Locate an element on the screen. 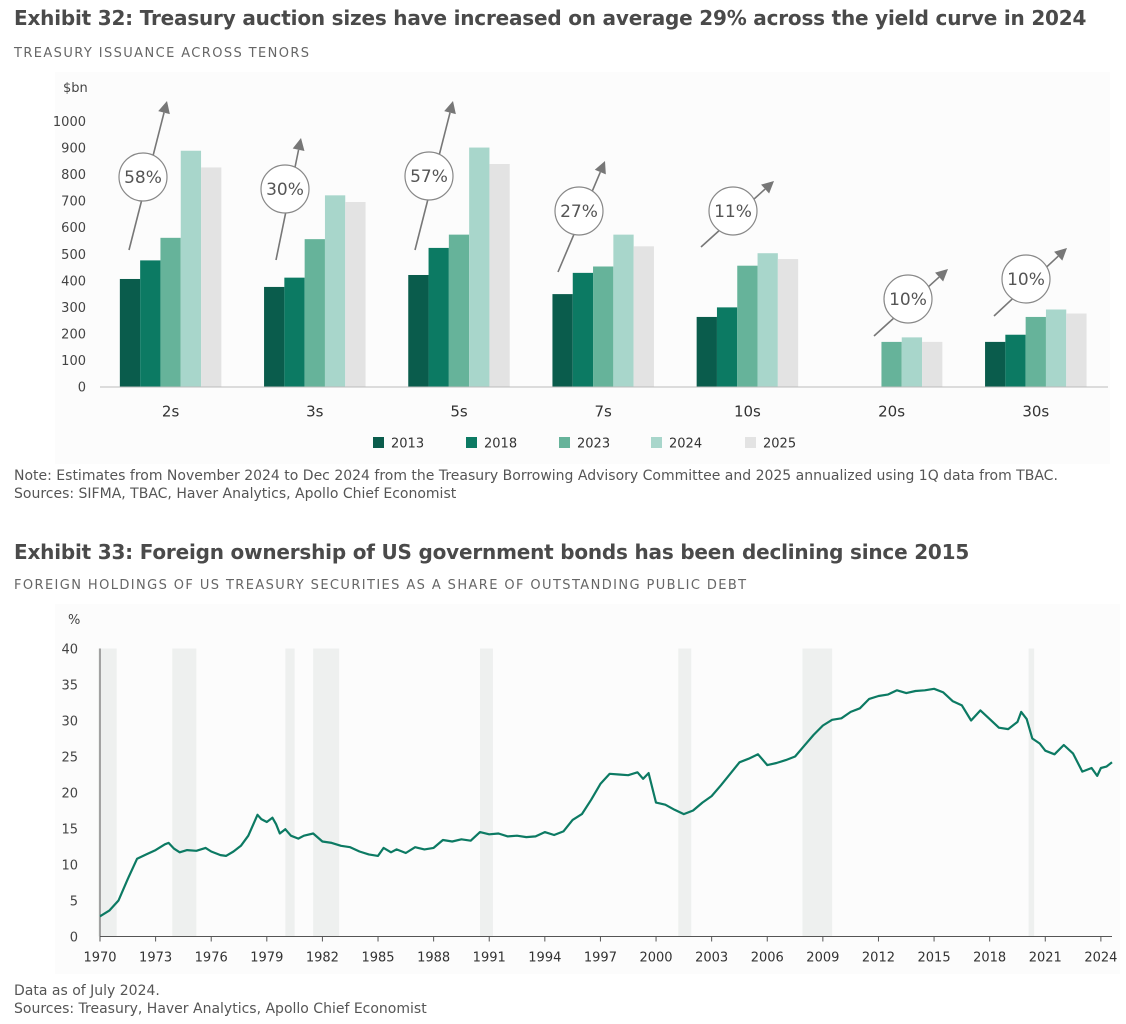 Image resolution: width=1126 pixels, height=1024 pixels. bar-5s-2023 is located at coordinates (459, 310).